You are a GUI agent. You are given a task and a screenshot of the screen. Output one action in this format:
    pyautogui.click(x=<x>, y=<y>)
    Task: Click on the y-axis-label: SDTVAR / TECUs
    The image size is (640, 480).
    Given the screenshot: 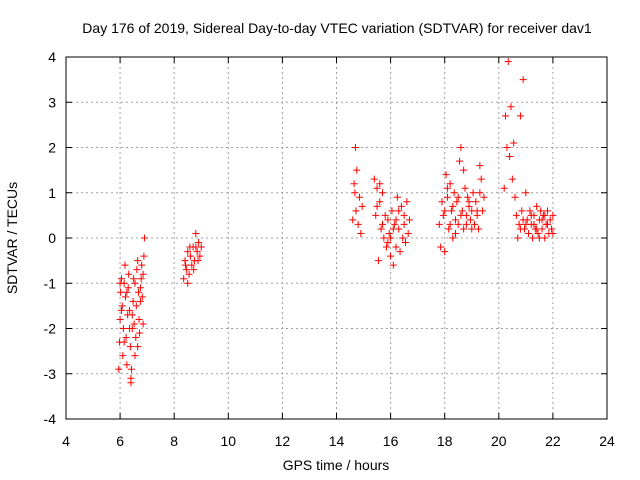 What is the action you would take?
    pyautogui.click(x=12, y=238)
    